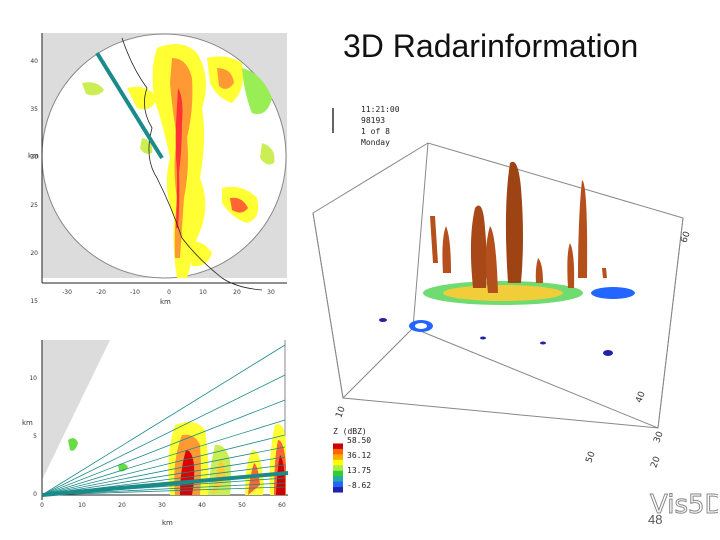 The width and height of the screenshot is (720, 540). Describe the element at coordinates (655, 519) in the screenshot. I see `page-number: 48` at that location.